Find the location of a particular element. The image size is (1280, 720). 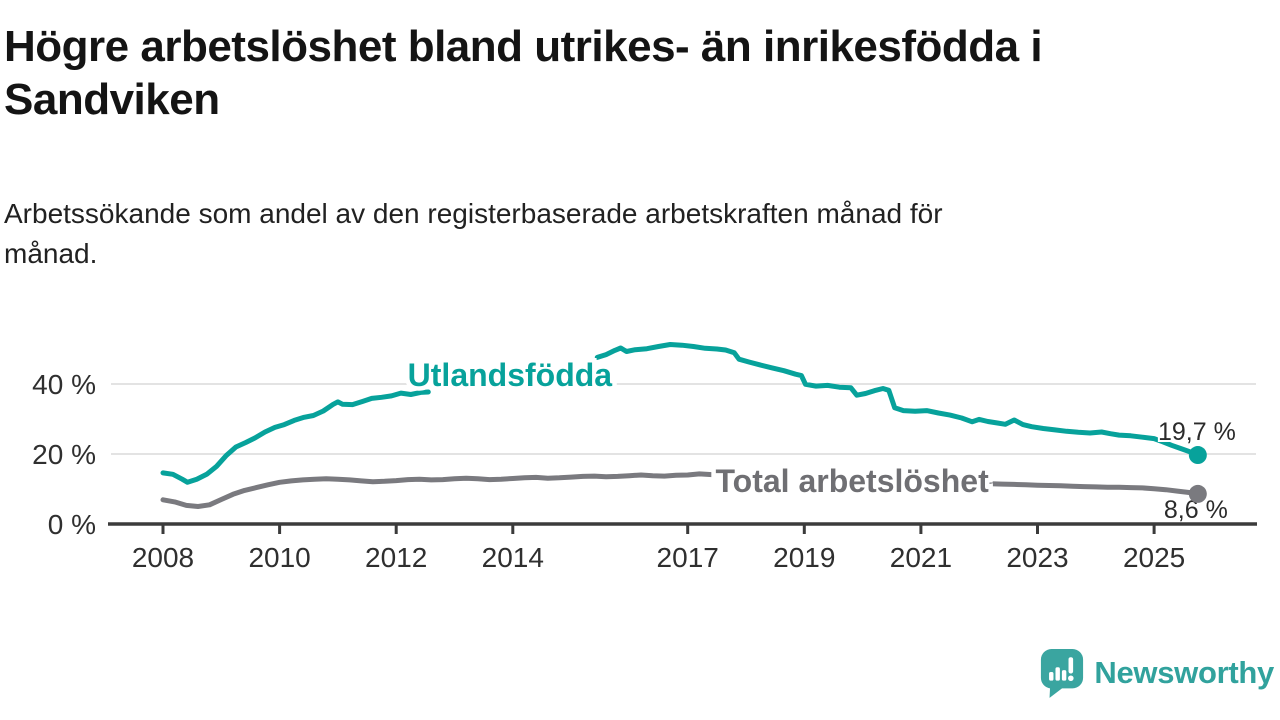

page-title-line-2: Sandviken is located at coordinates (112, 99).